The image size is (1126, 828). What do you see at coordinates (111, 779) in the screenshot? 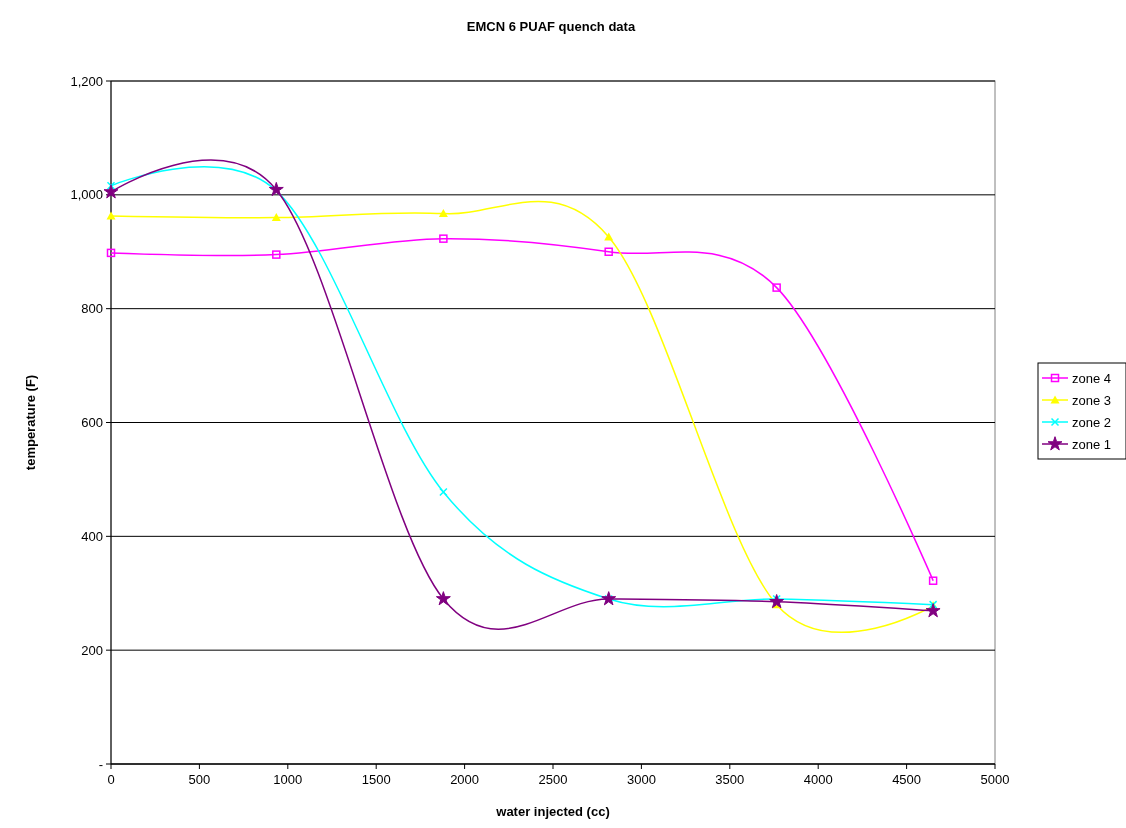
I see `x-tick-label: 0` at bounding box center [111, 779].